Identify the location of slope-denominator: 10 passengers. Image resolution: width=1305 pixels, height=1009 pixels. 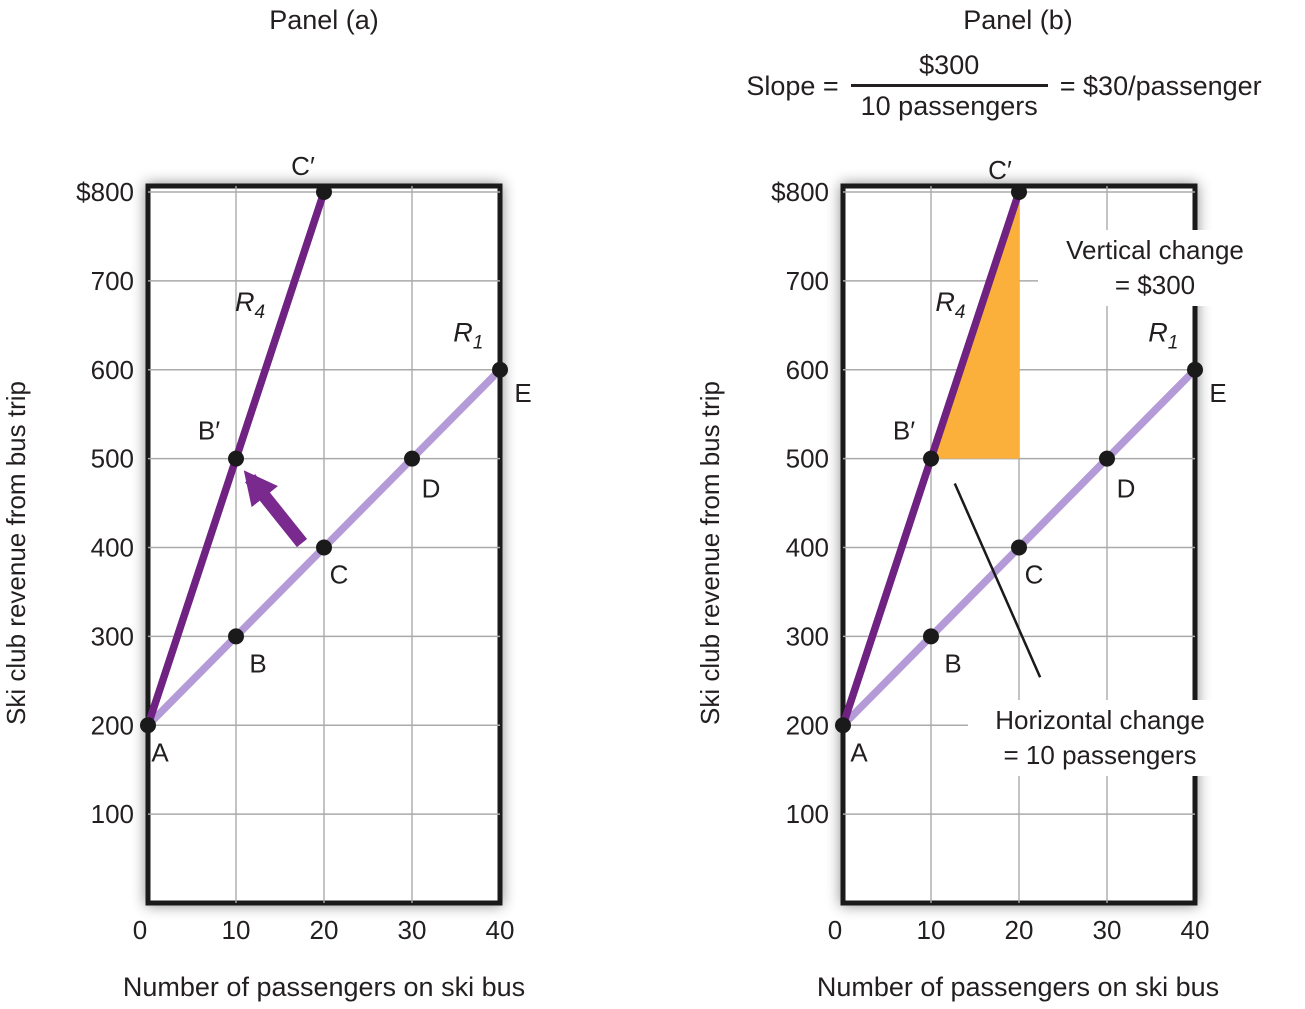
(949, 103).